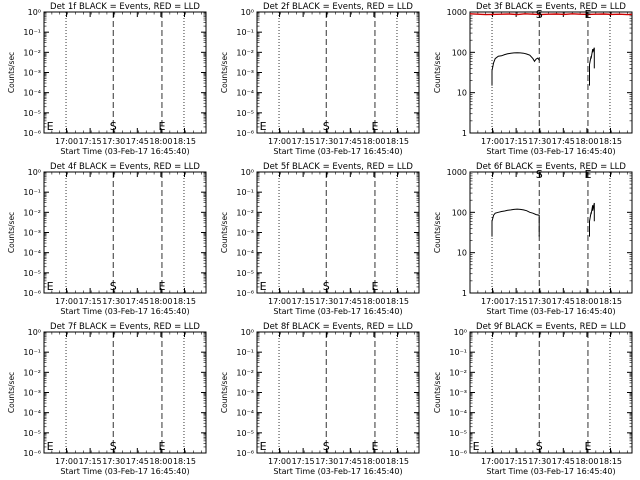  What do you see at coordinates (125, 327) in the screenshot?
I see `panel-title: Det 7f BLACK = Events, RED = LLD` at bounding box center [125, 327].